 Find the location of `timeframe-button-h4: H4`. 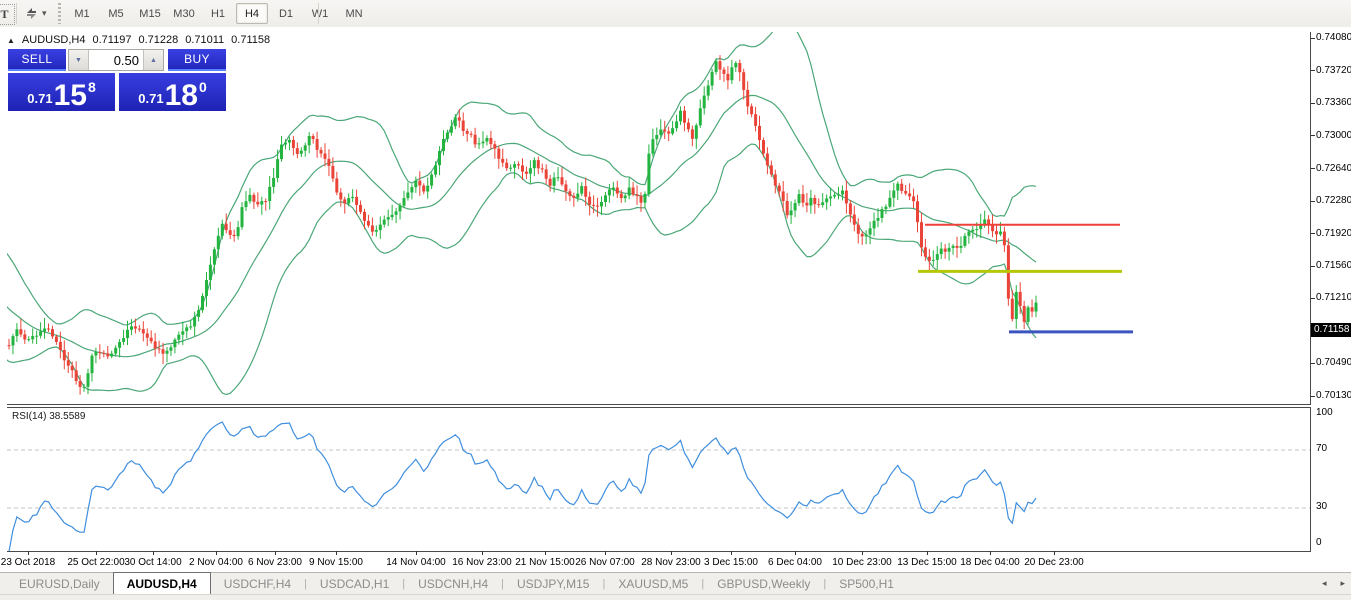

timeframe-button-h4: H4 is located at coordinates (252, 13).